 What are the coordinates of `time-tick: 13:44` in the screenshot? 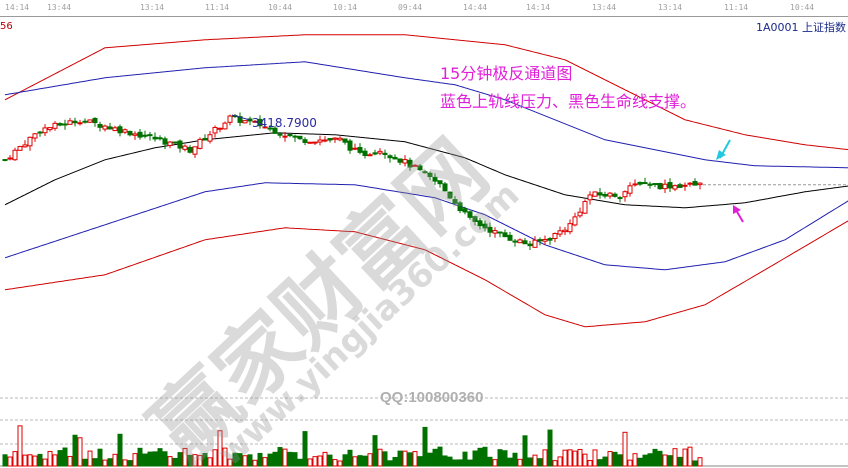 It's located at (604, 7).